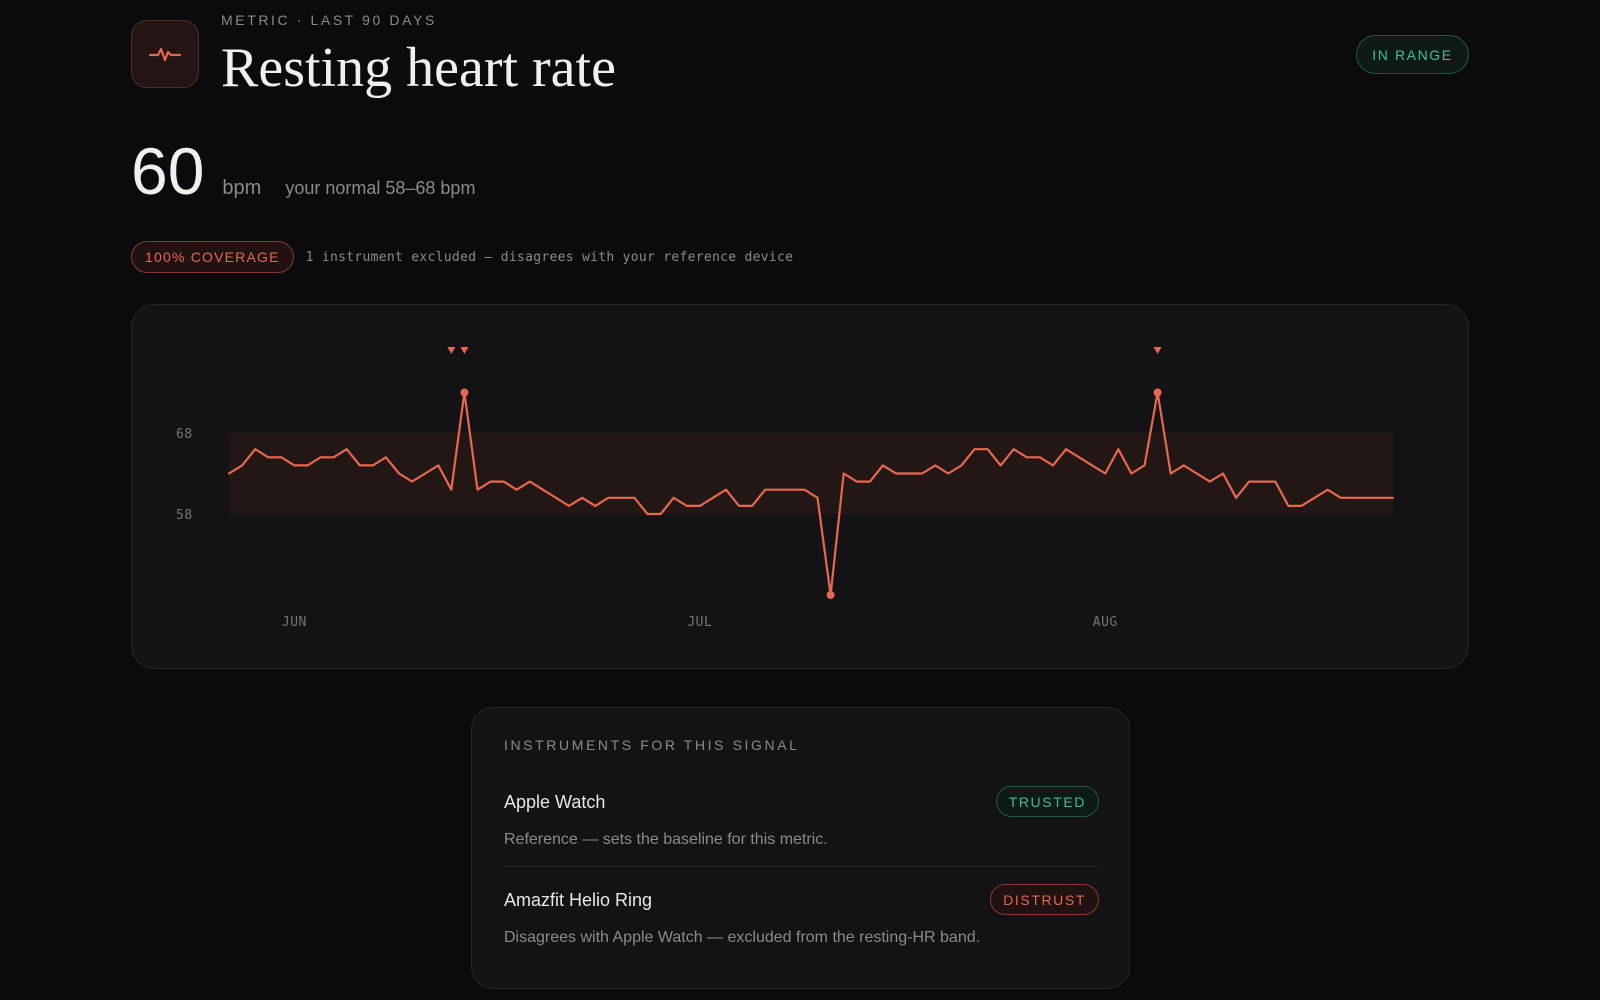  What do you see at coordinates (294, 622) in the screenshot?
I see `x-month-label: JUN` at bounding box center [294, 622].